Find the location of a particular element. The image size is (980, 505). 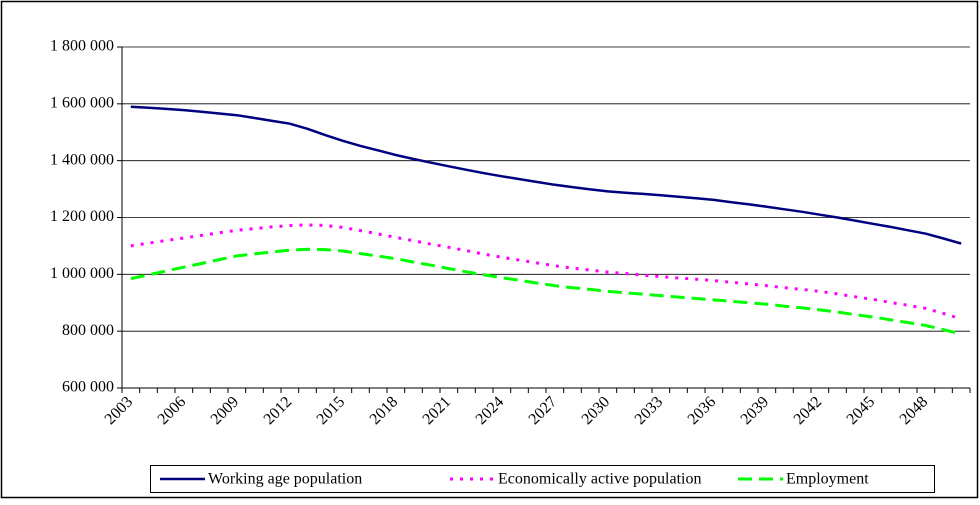

y-tick-label: 800 000 is located at coordinates (88, 330).